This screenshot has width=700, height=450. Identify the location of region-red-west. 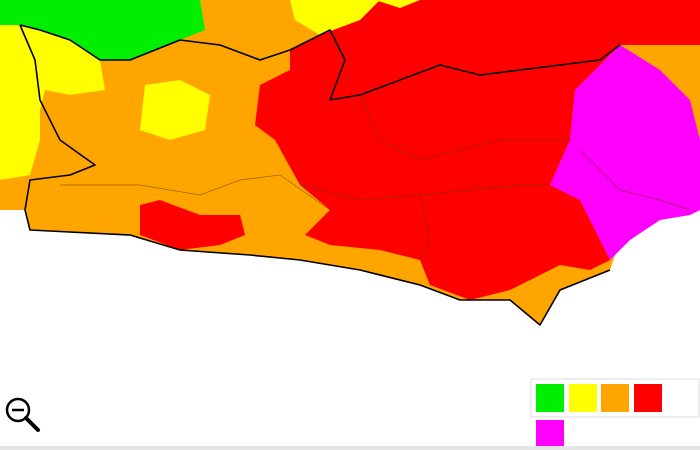
(192, 225).